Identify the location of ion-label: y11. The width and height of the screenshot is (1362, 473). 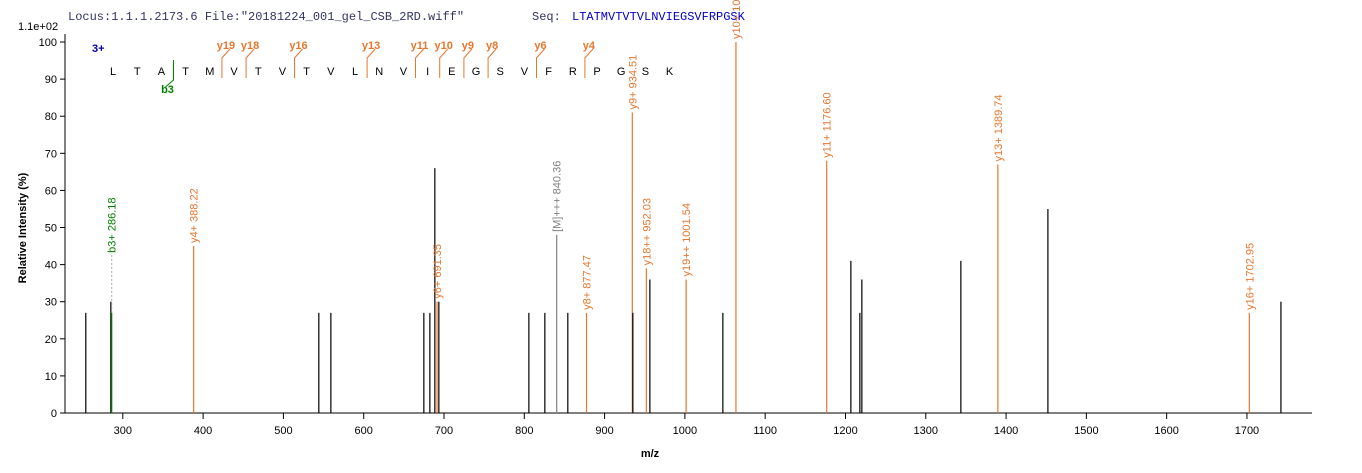
(420, 46).